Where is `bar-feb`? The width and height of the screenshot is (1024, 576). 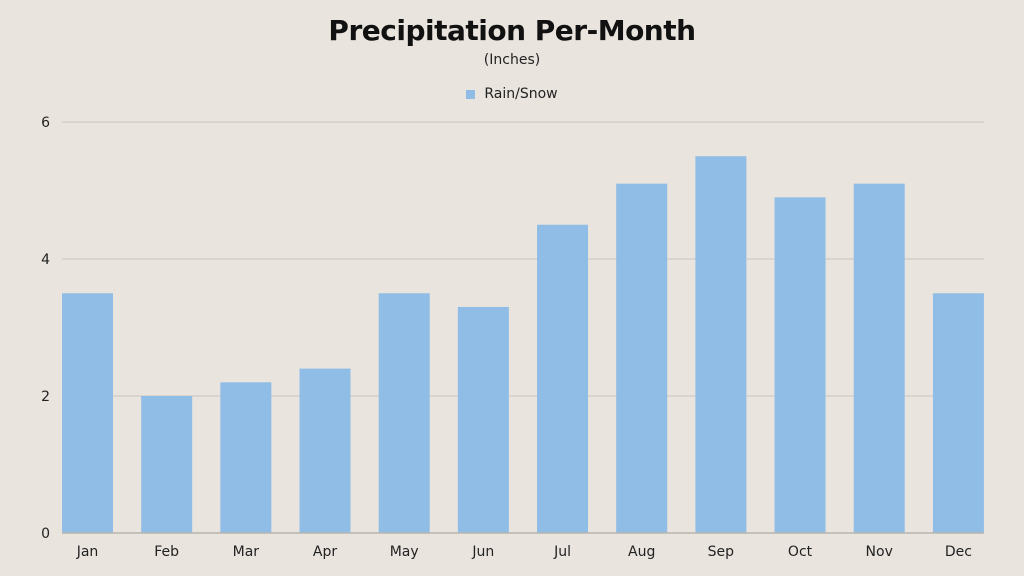 bar-feb is located at coordinates (167, 464).